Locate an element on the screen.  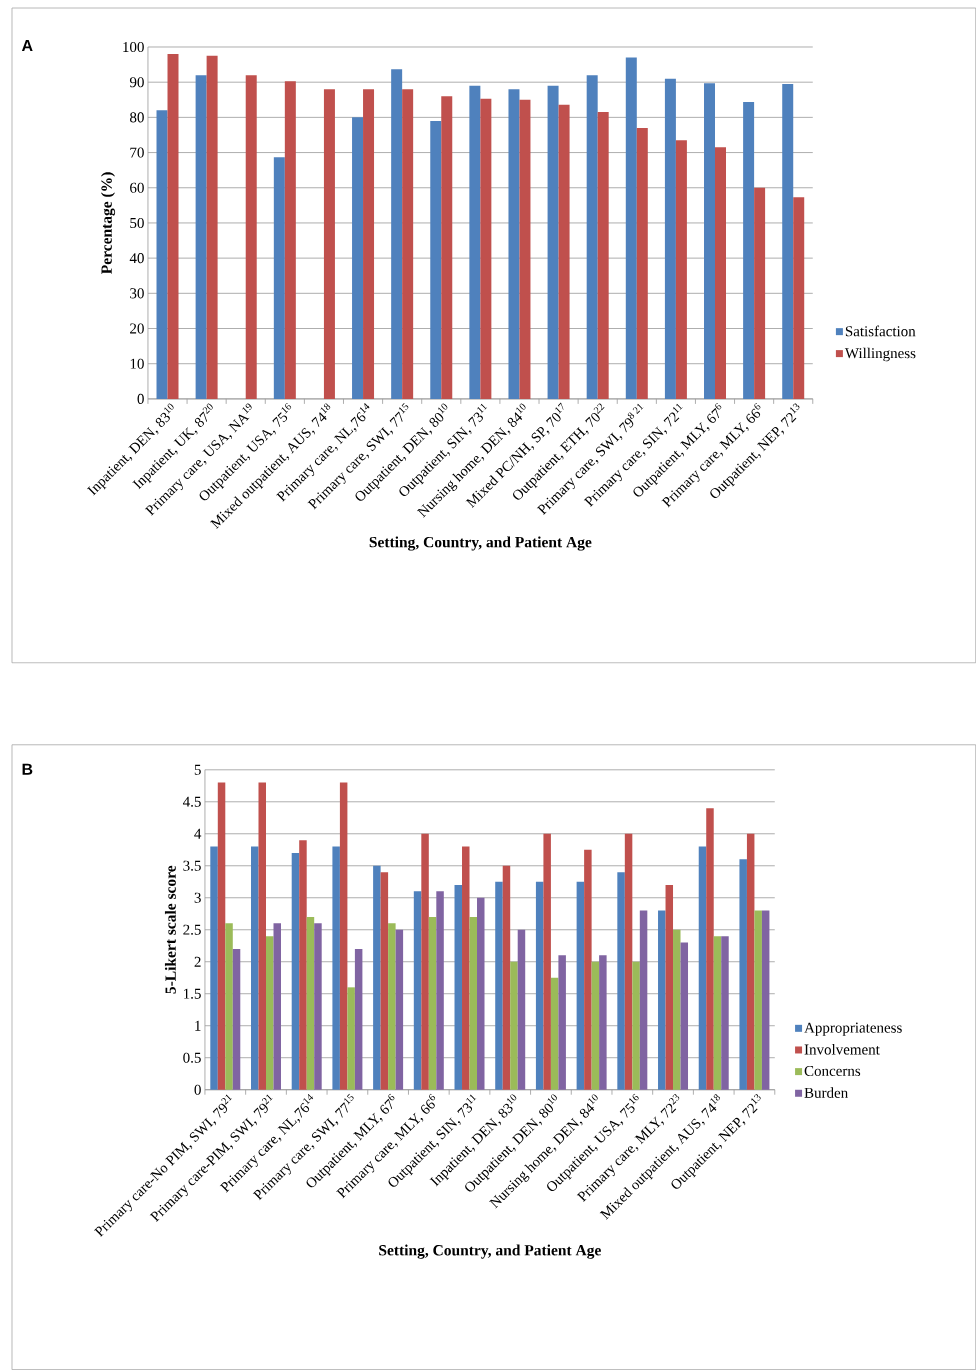
legend-label: Satisfaction is located at coordinates (880, 331).